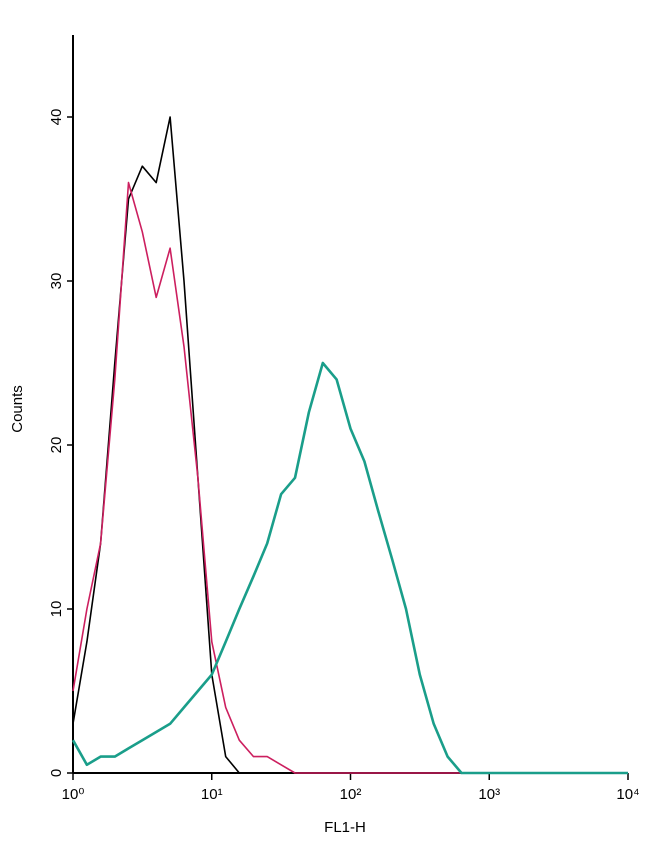  What do you see at coordinates (56, 117) in the screenshot?
I see `y-tick-label: 40` at bounding box center [56, 117].